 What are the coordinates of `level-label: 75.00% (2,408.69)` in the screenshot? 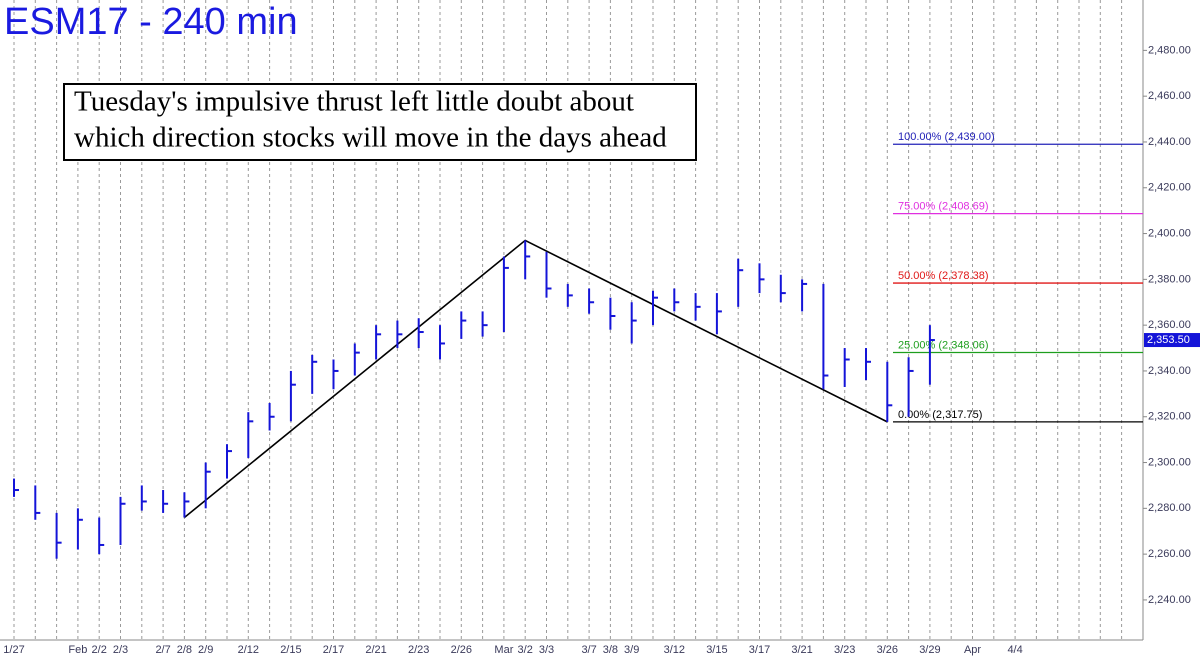 It's located at (943, 207).